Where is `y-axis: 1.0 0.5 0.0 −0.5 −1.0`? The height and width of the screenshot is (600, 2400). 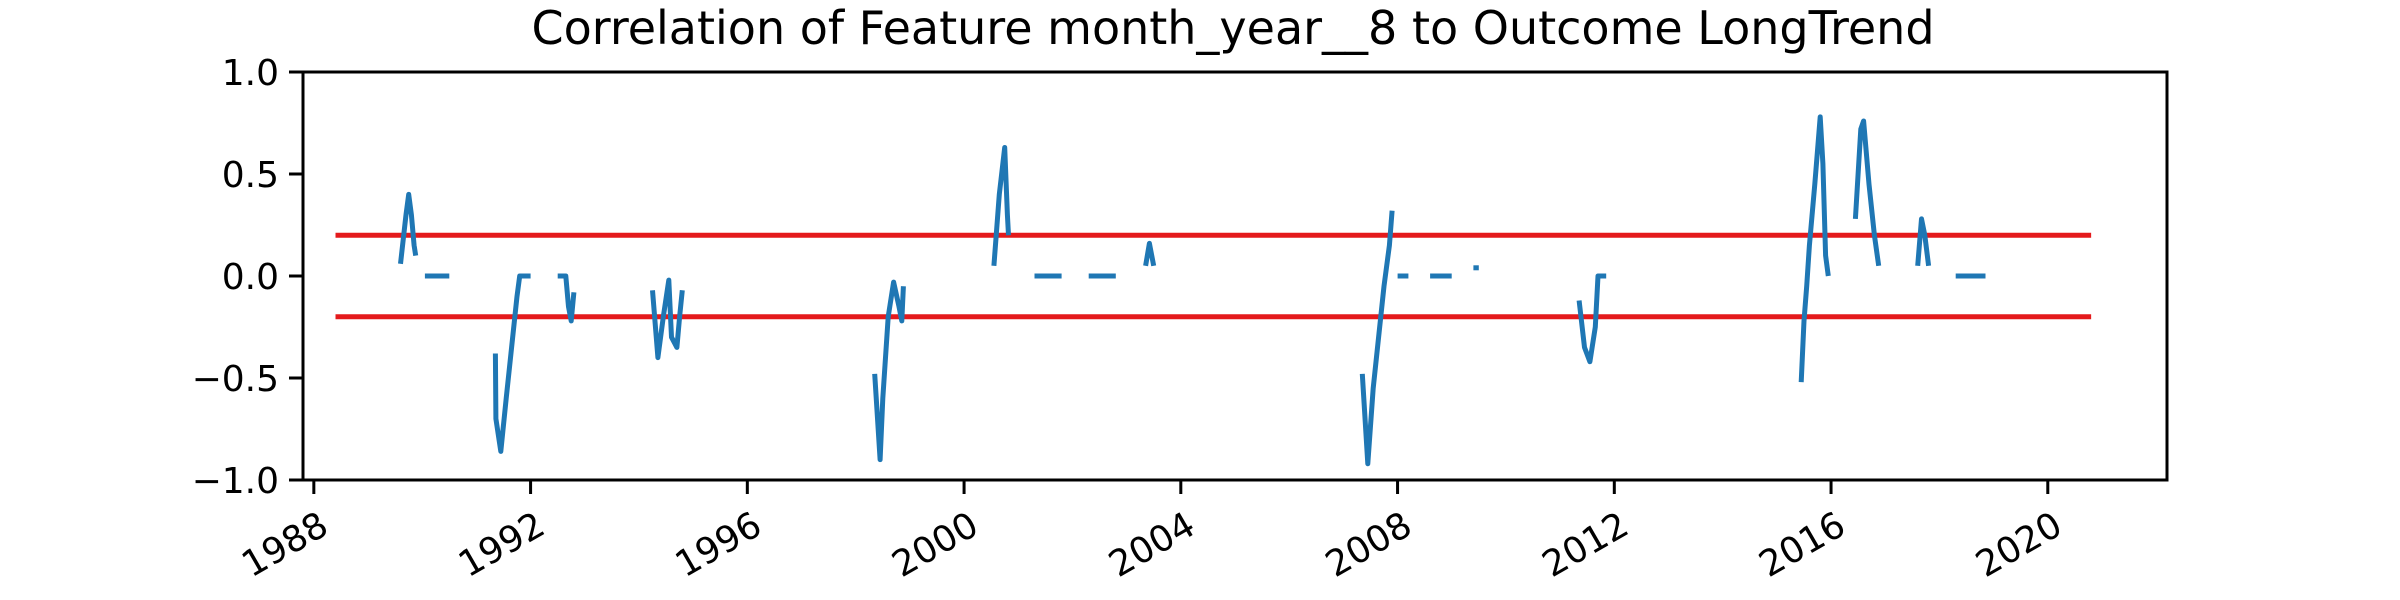
y-axis: 1.0 0.5 0.0 −0.5 −1.0 is located at coordinates (247, 277).